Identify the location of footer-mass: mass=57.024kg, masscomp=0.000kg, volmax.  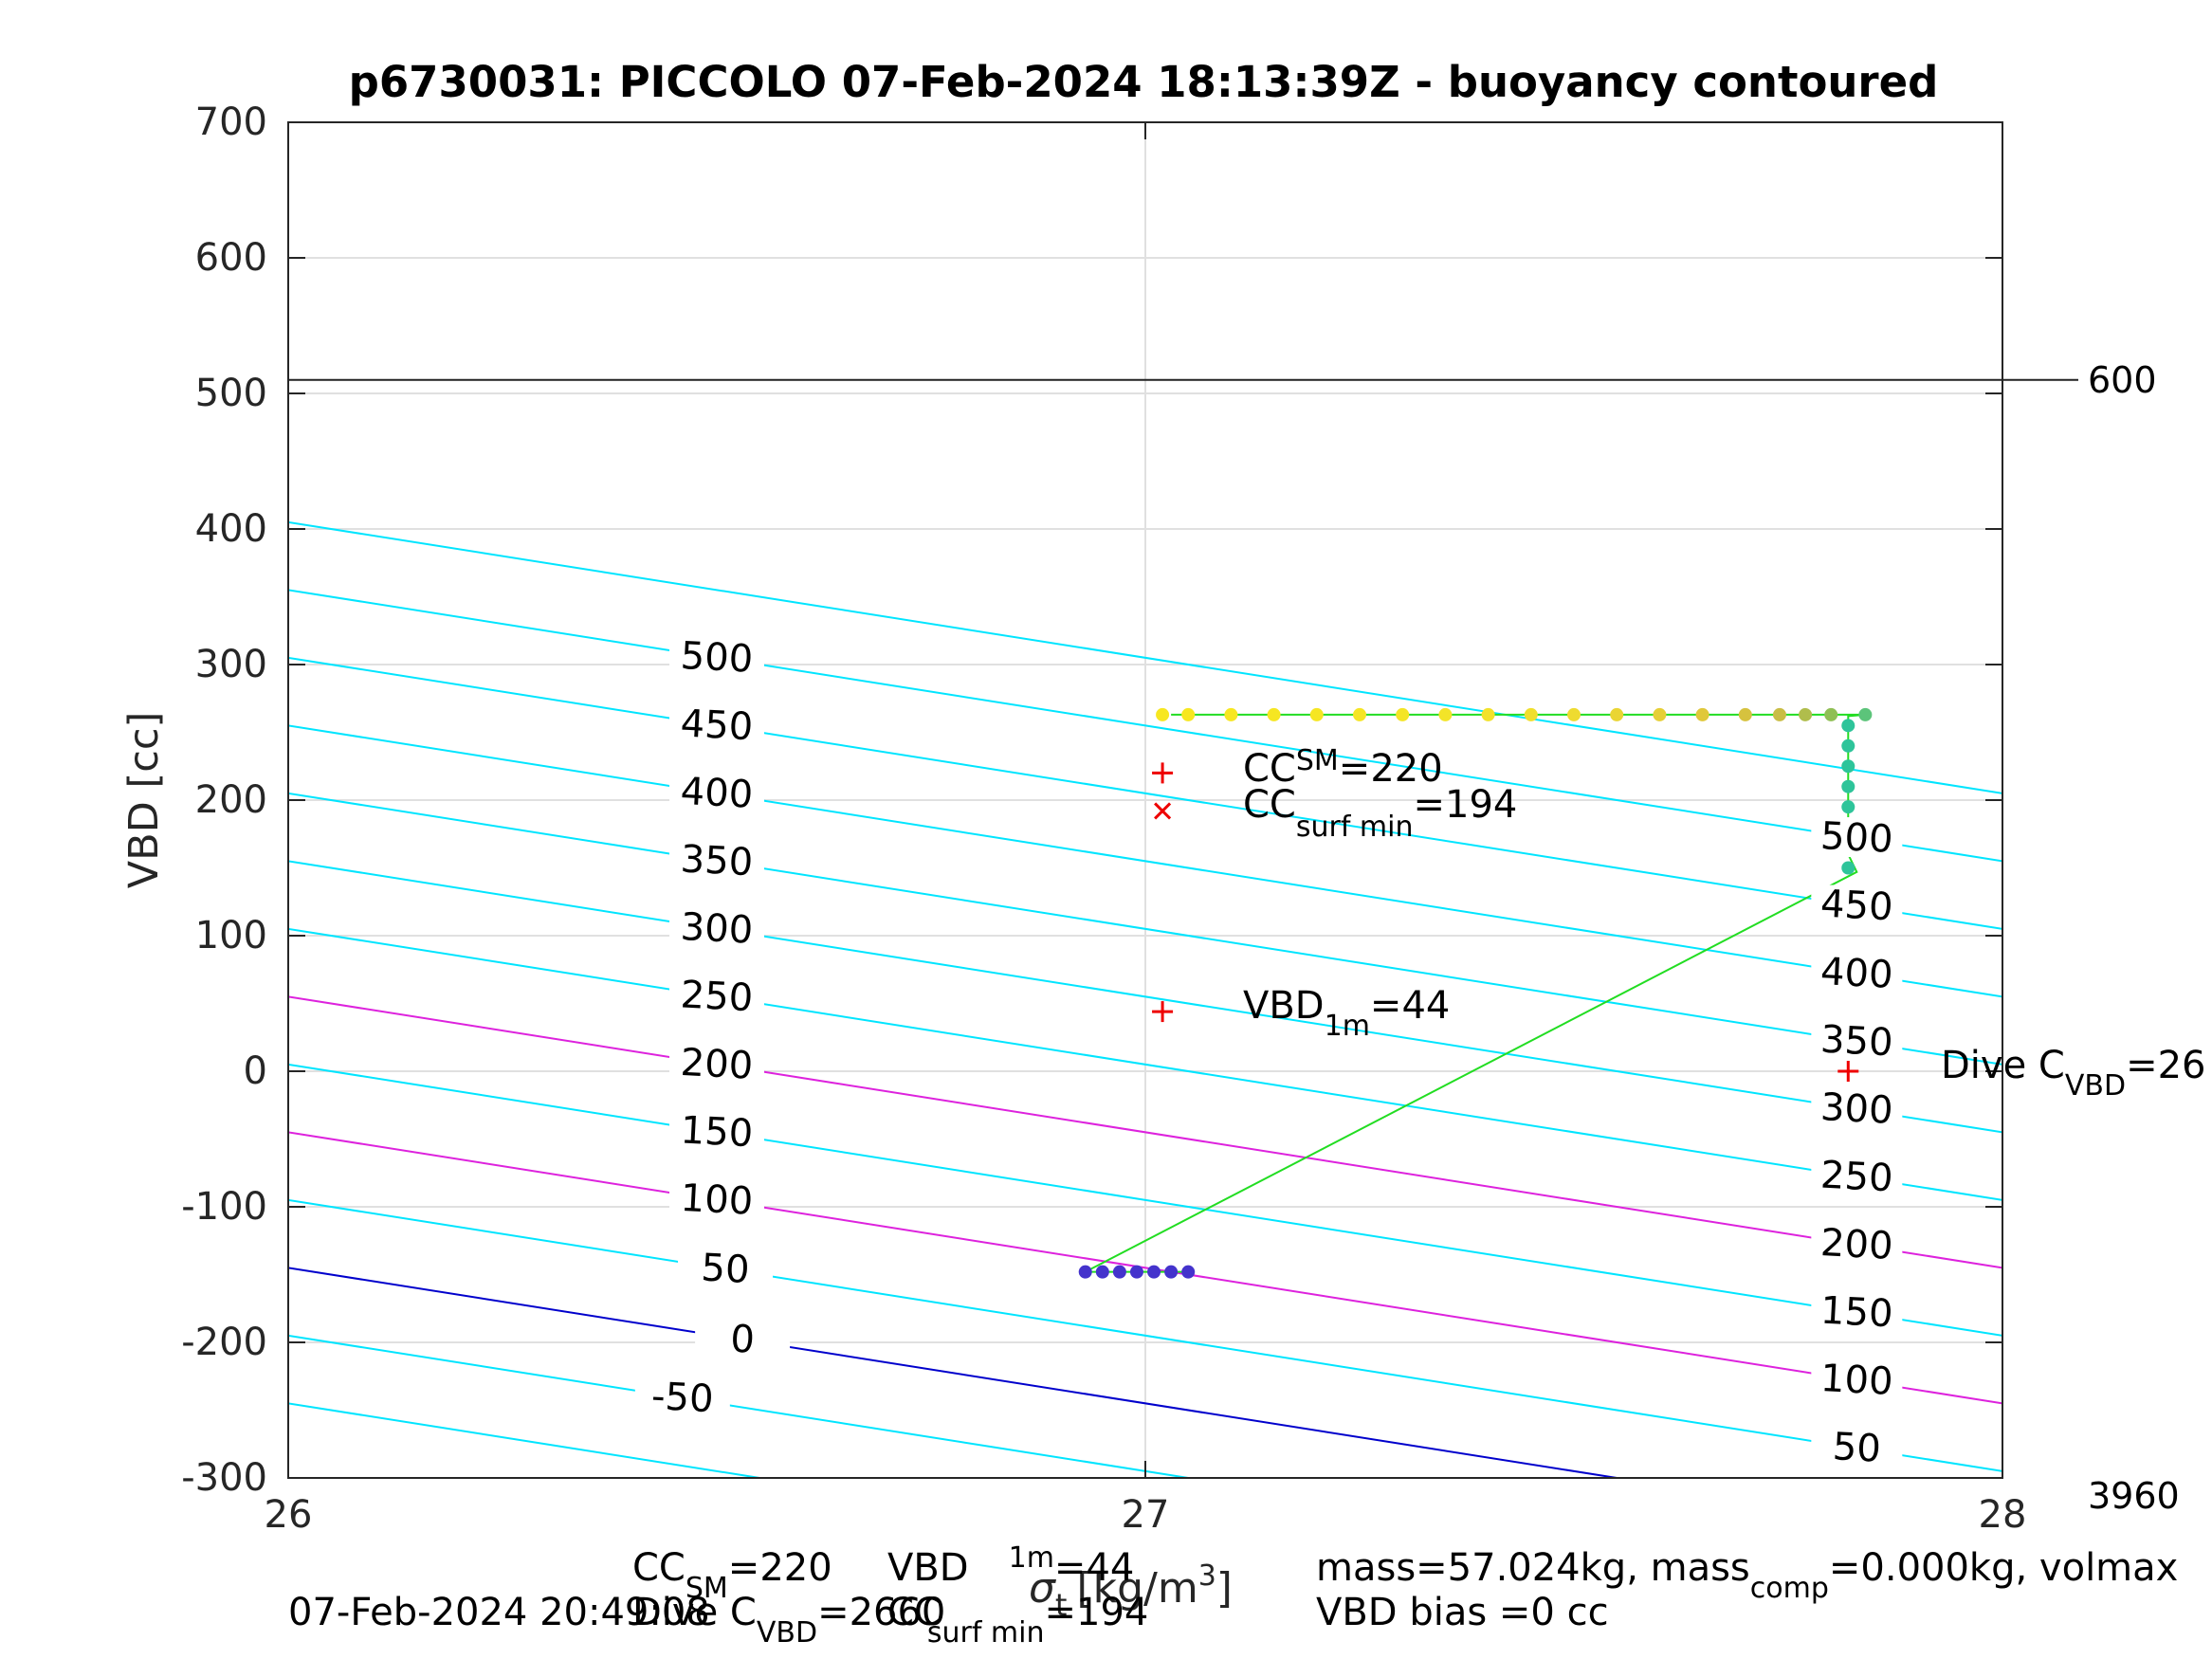
(1747, 1575).